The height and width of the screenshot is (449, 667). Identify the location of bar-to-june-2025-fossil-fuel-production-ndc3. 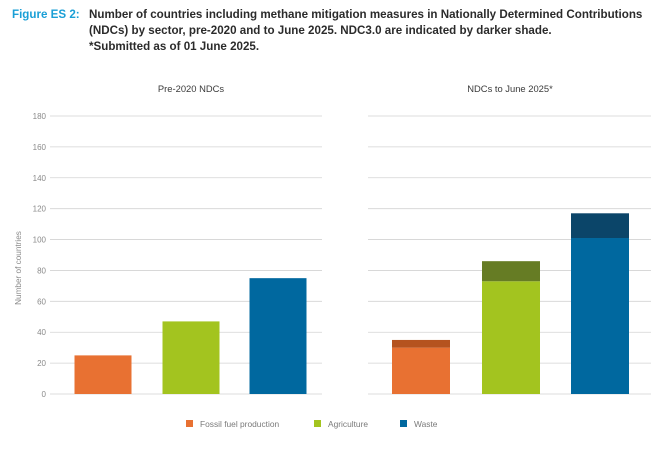
(421, 343).